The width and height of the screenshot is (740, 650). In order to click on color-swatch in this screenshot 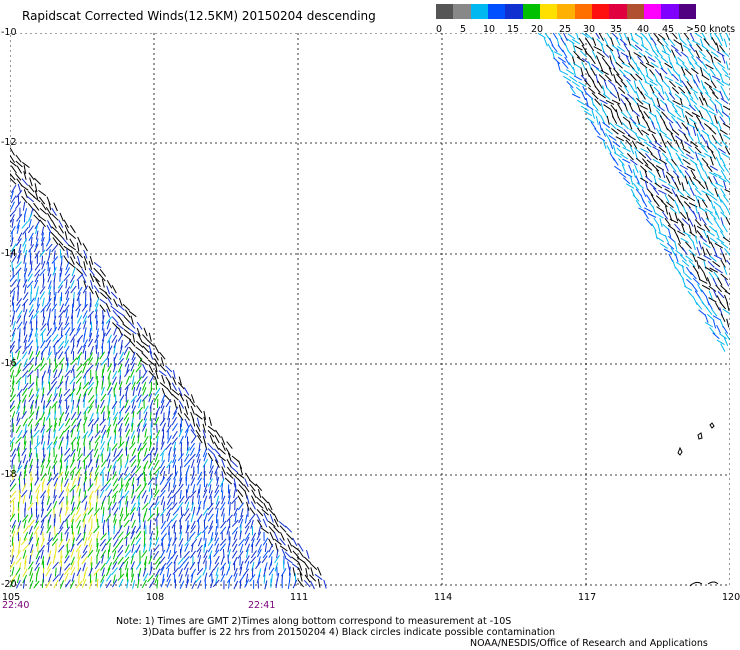, I will do `click(497, 11)`.